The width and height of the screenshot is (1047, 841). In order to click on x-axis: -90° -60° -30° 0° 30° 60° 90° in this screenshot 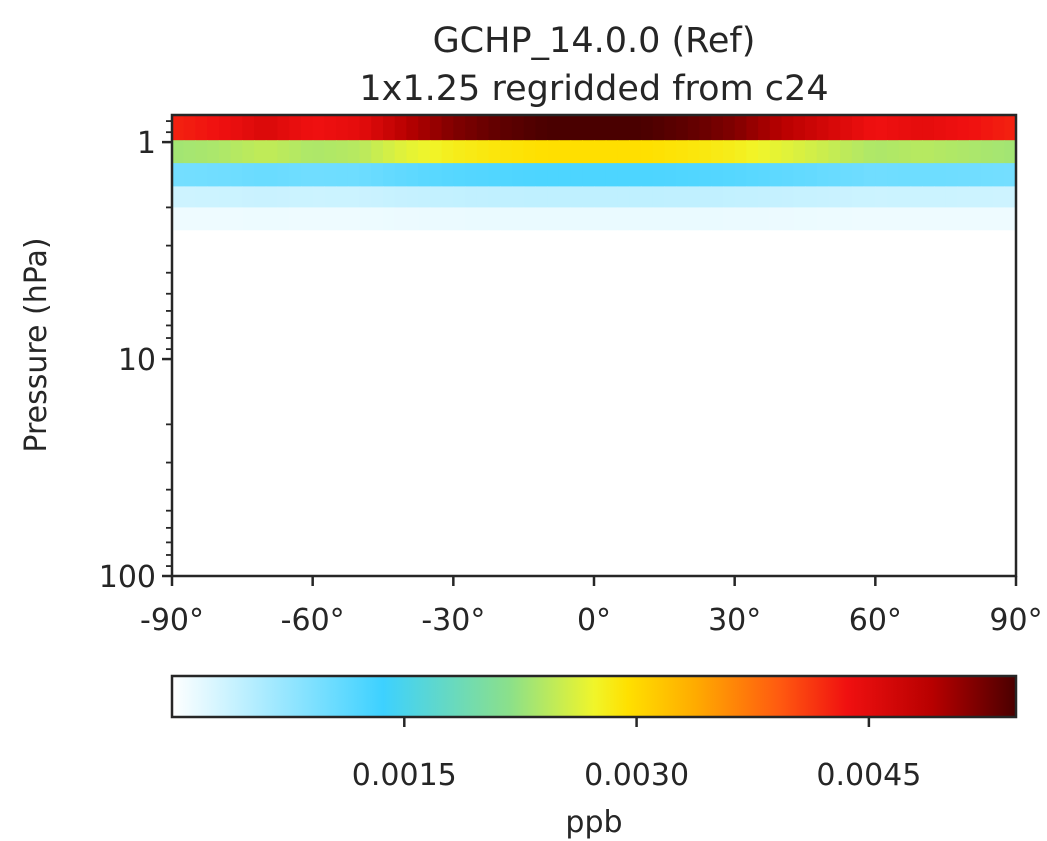, I will do `click(591, 607)`.